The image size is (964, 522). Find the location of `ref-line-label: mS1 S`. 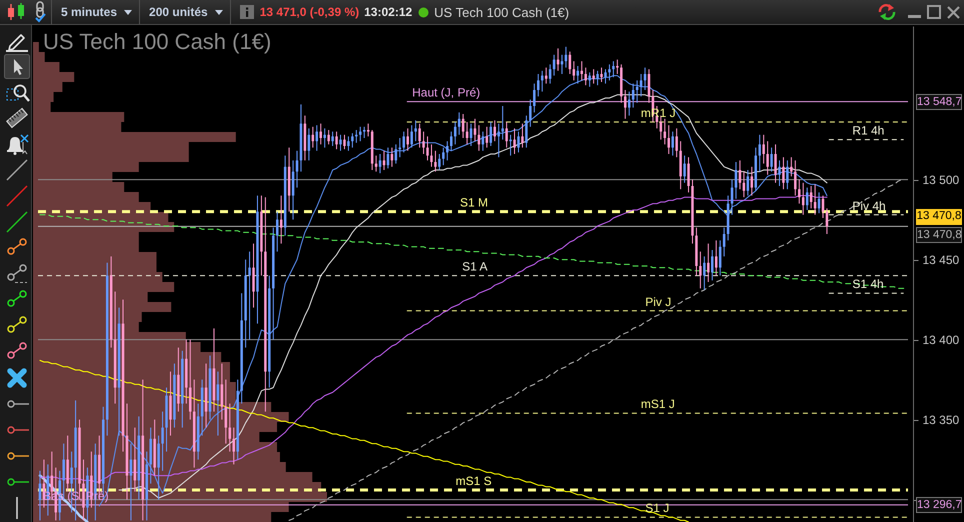

ref-line-label: mS1 S is located at coordinates (474, 481).